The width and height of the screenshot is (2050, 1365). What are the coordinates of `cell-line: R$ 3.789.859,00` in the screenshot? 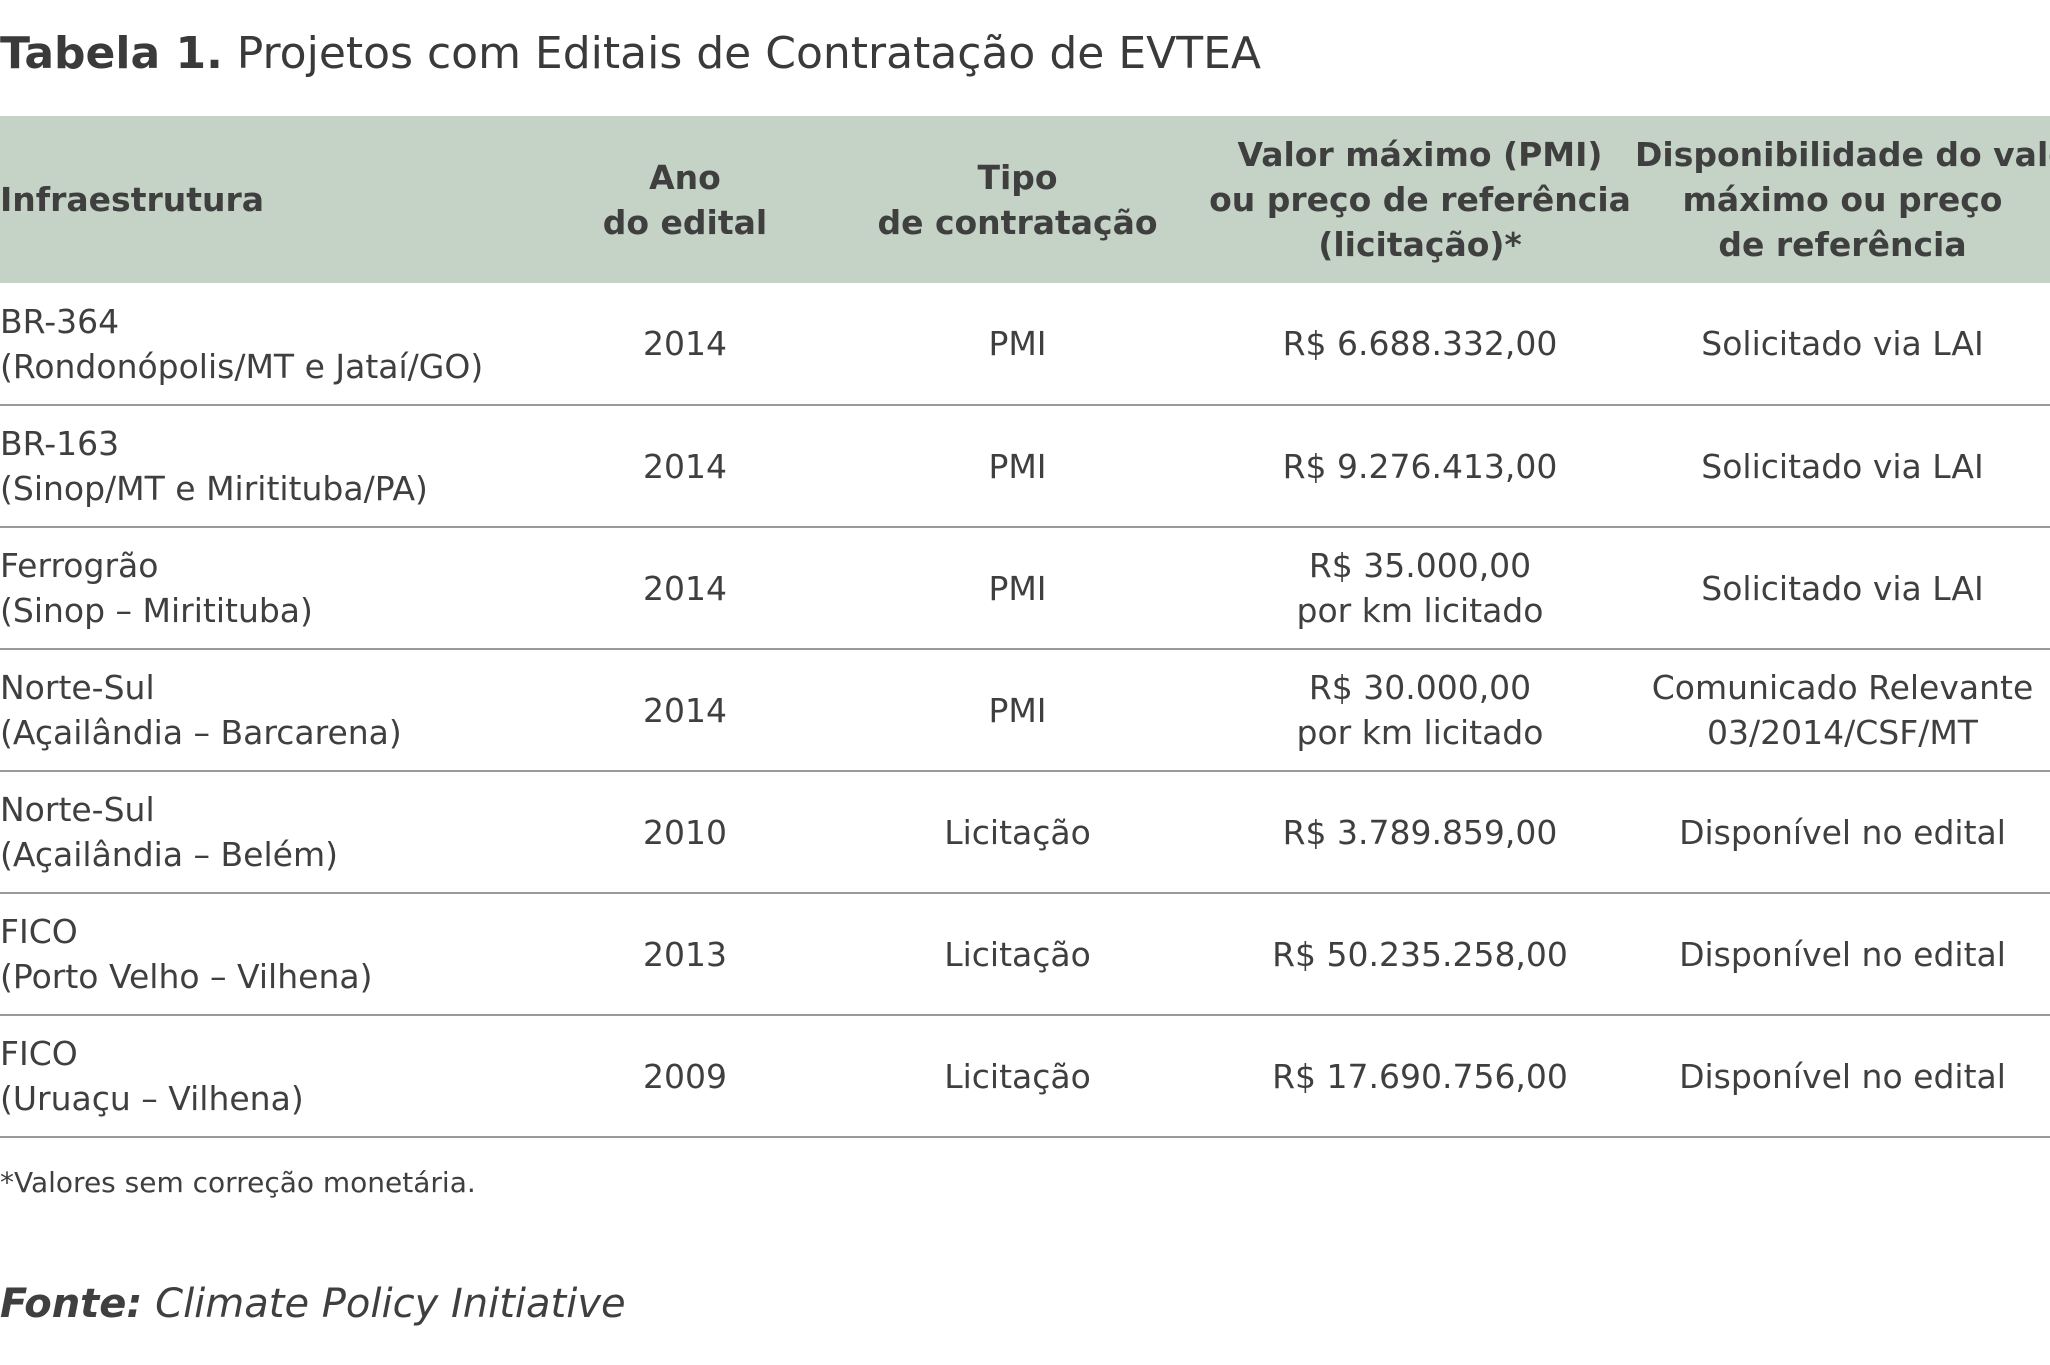 It's located at (1420, 832).